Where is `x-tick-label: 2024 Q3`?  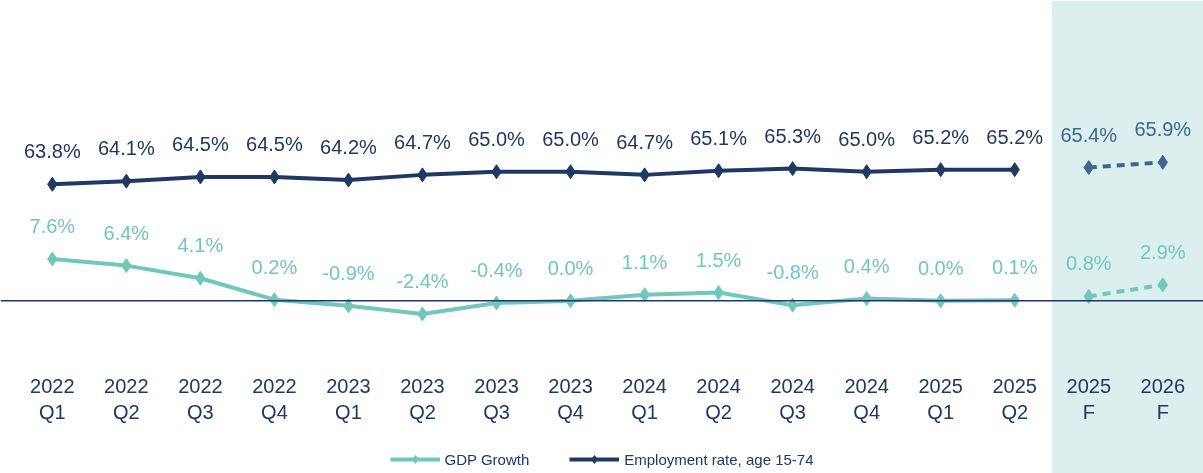
x-tick-label: 2024 Q3 is located at coordinates (792, 399).